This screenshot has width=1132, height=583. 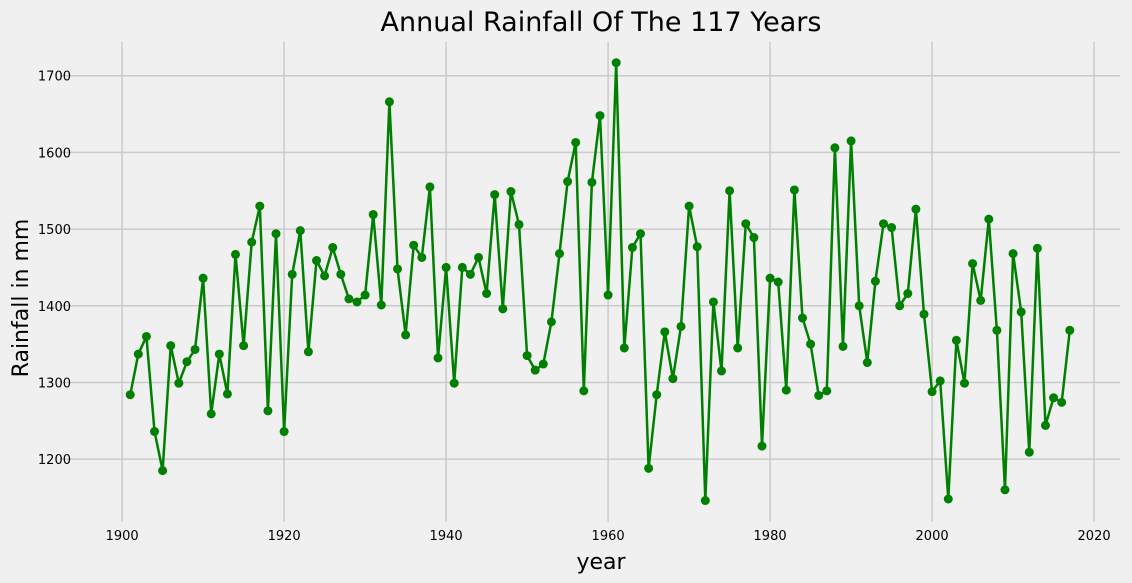 I want to click on chart-title: Annual Rainfall Of The 117 Years, so click(x=601, y=22).